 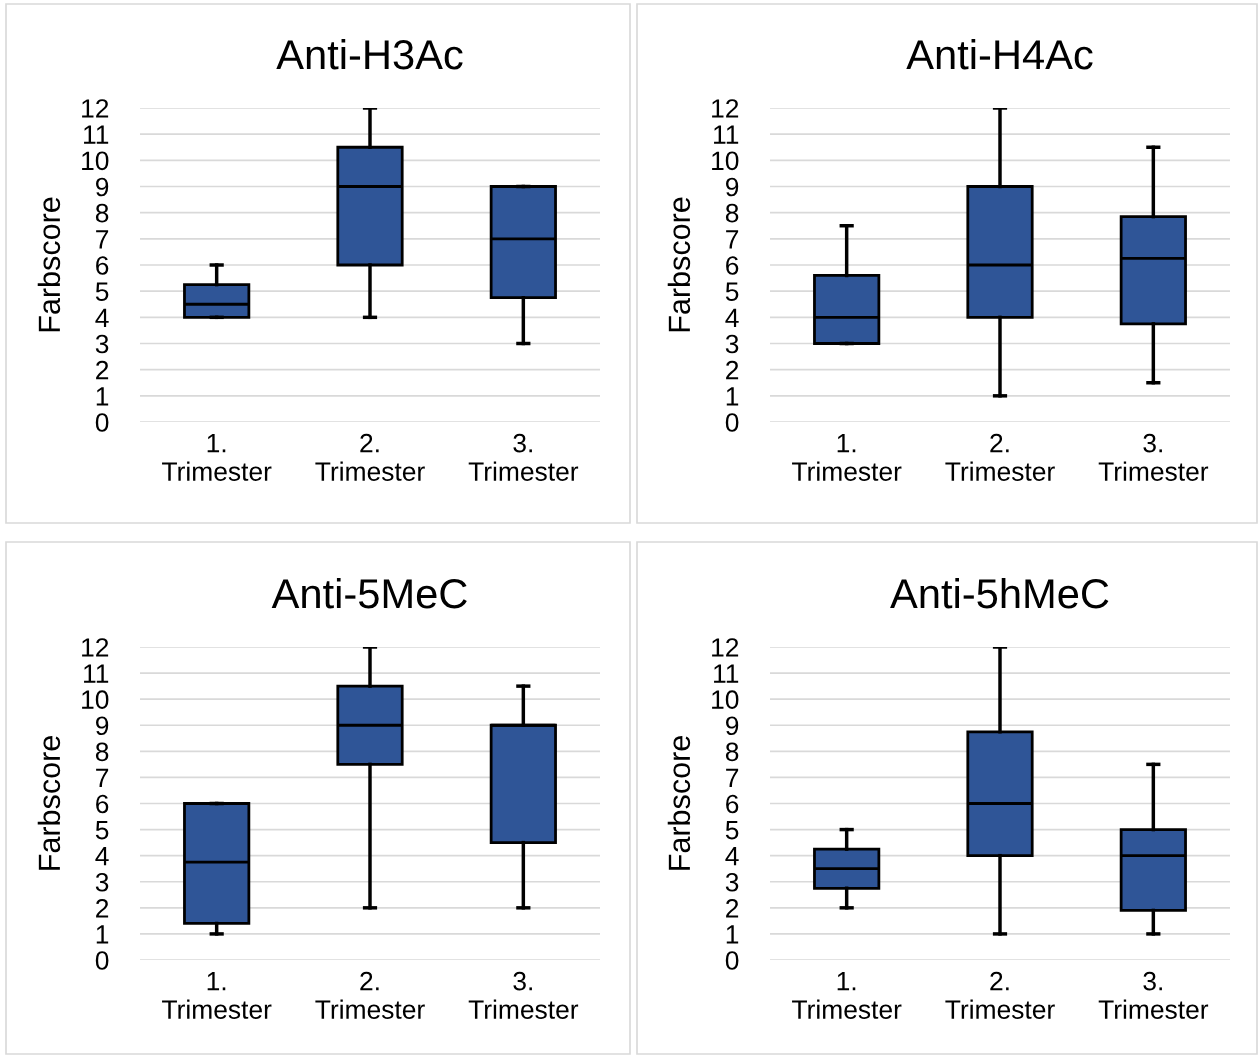 I want to click on chart-title: Anti-H4Ac, so click(x=999, y=54).